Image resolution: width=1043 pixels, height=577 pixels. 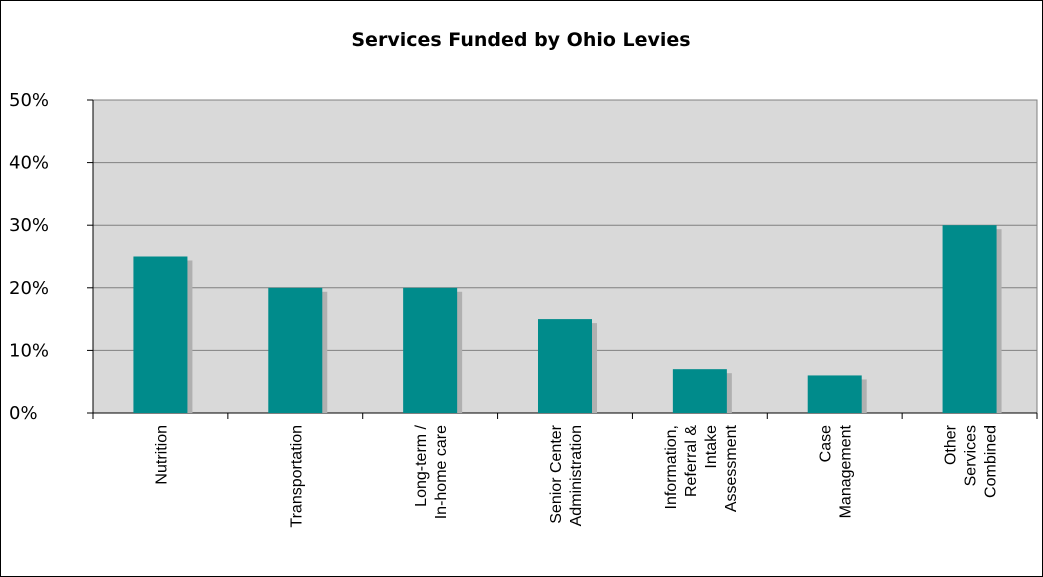 What do you see at coordinates (29, 163) in the screenshot?
I see `y-tick-label: 40%` at bounding box center [29, 163].